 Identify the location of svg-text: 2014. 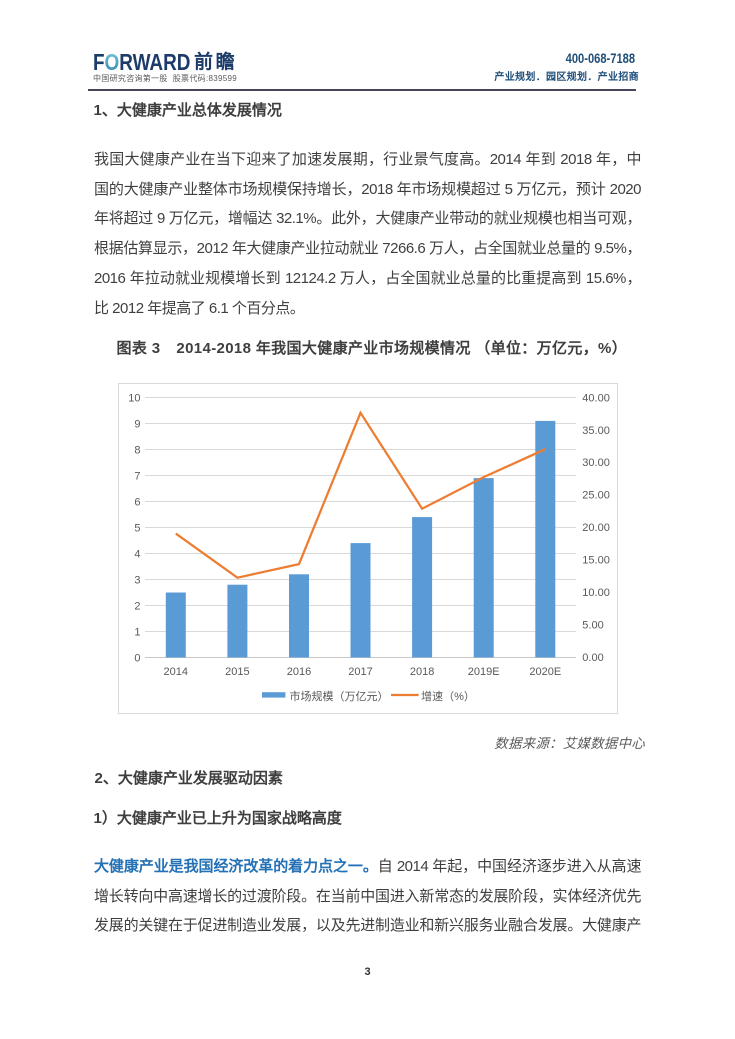
(176, 672).